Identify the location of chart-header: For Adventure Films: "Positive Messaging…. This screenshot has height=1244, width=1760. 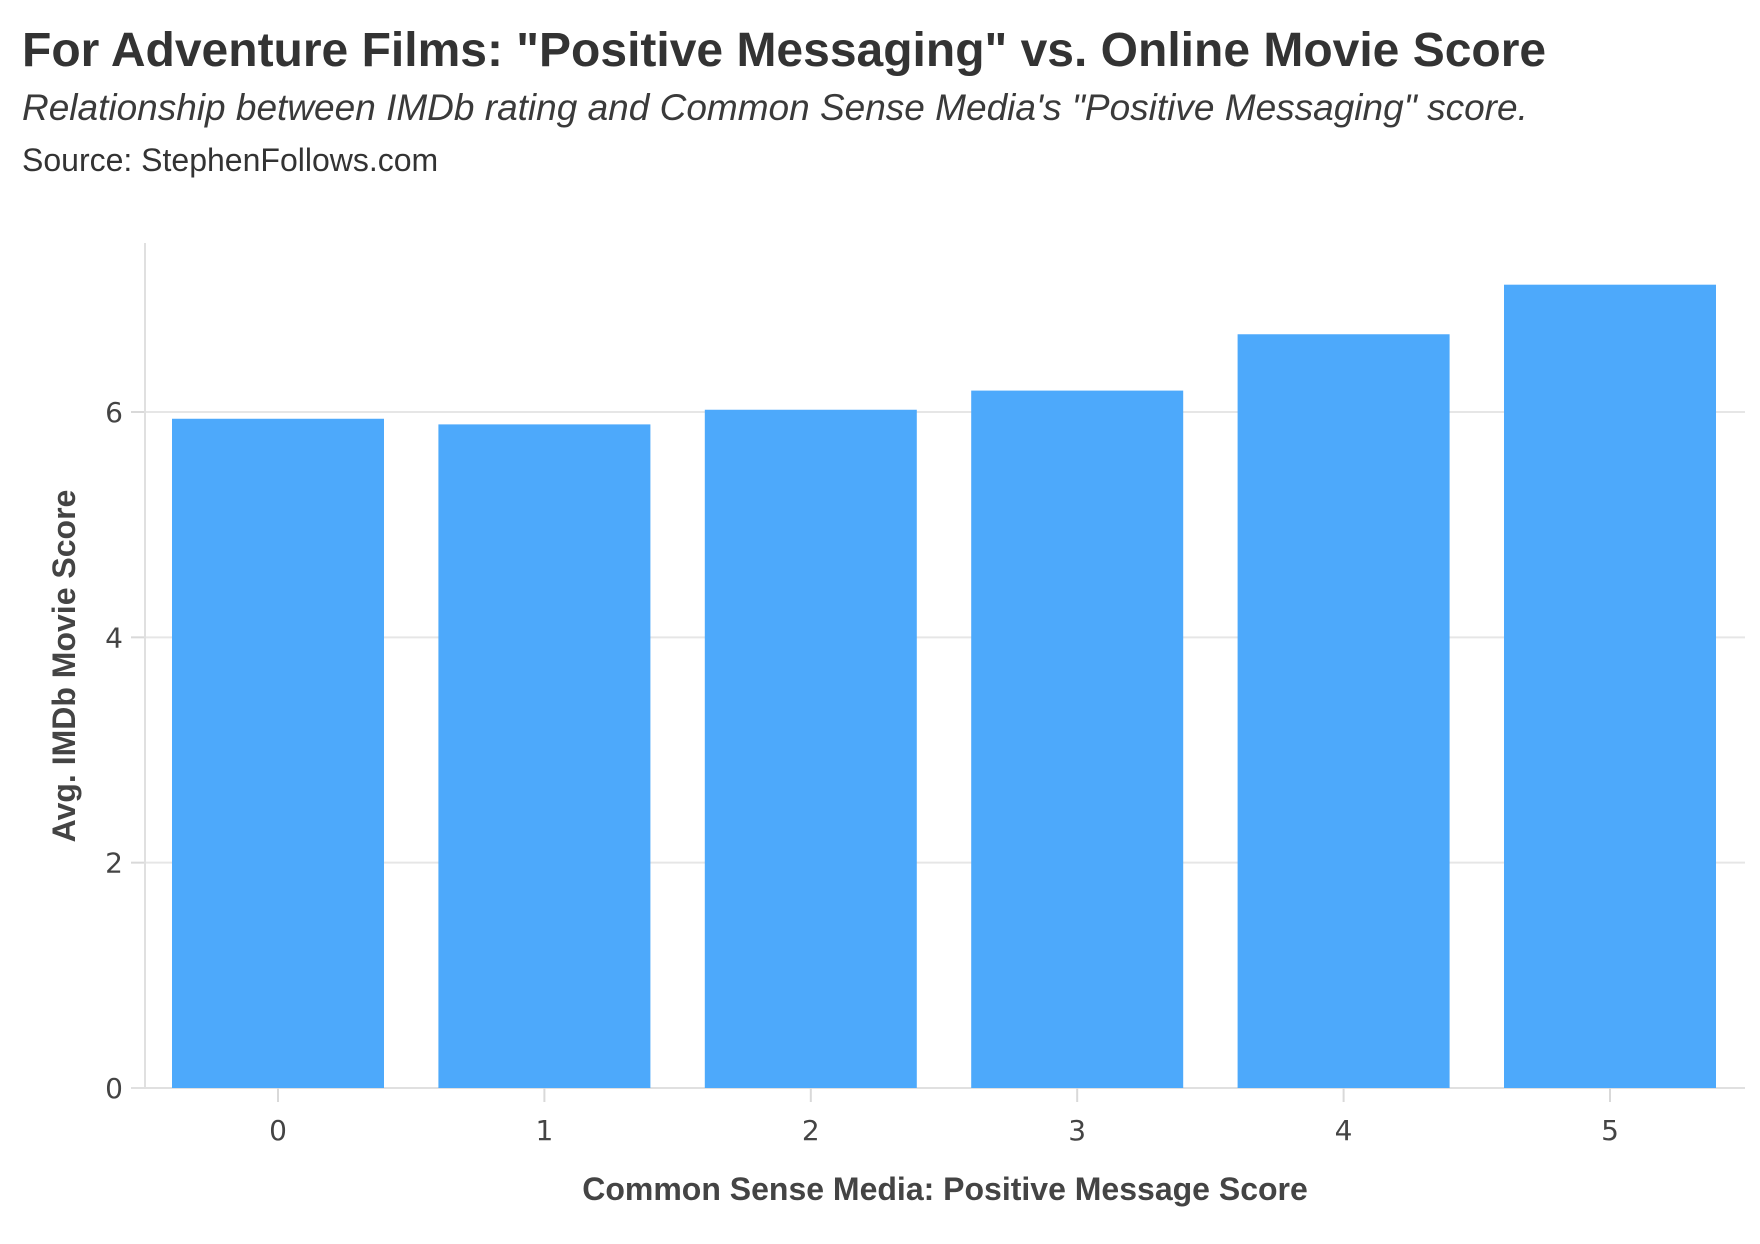
(882, 102).